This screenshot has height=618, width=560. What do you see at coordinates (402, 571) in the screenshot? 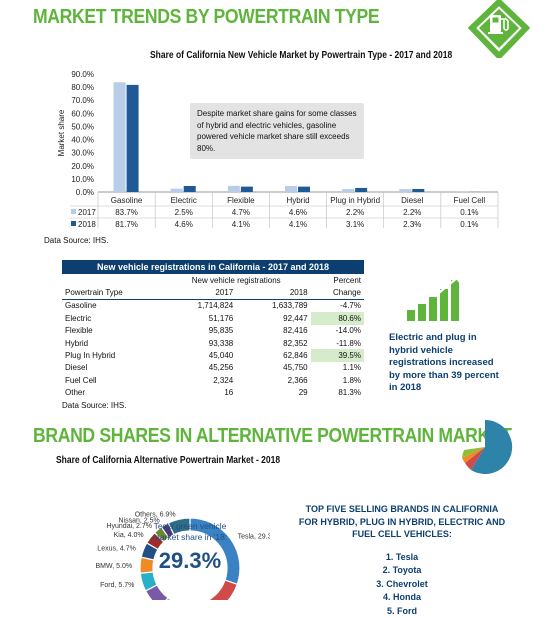
I see `top-brand-item: 2. Toyota` at bounding box center [402, 571].